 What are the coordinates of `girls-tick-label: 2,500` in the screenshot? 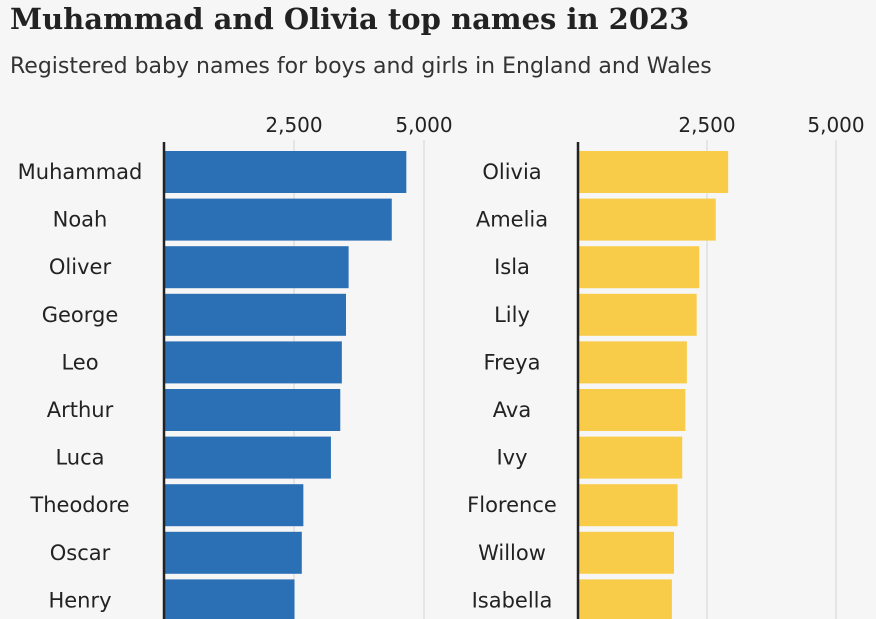 It's located at (706, 125).